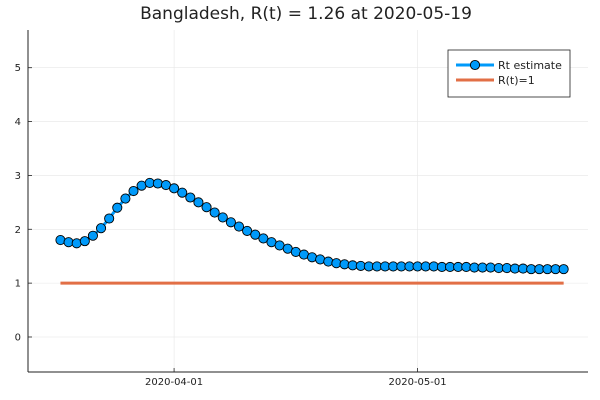 The image size is (600, 400). I want to click on chart-title: Bangladesh, R(t) = 1.26 at 2020-05-19, so click(306, 14).